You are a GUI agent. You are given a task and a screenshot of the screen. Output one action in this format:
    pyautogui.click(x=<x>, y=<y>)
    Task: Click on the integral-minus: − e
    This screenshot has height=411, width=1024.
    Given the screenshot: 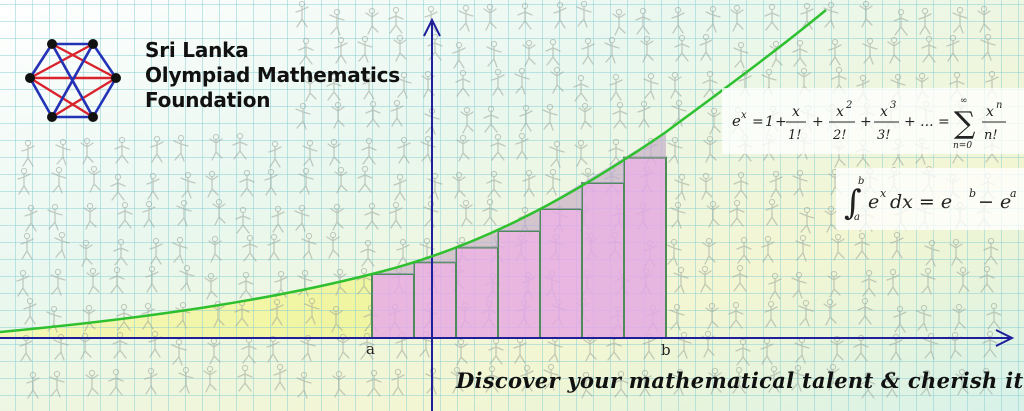 What is the action you would take?
    pyautogui.click(x=994, y=202)
    